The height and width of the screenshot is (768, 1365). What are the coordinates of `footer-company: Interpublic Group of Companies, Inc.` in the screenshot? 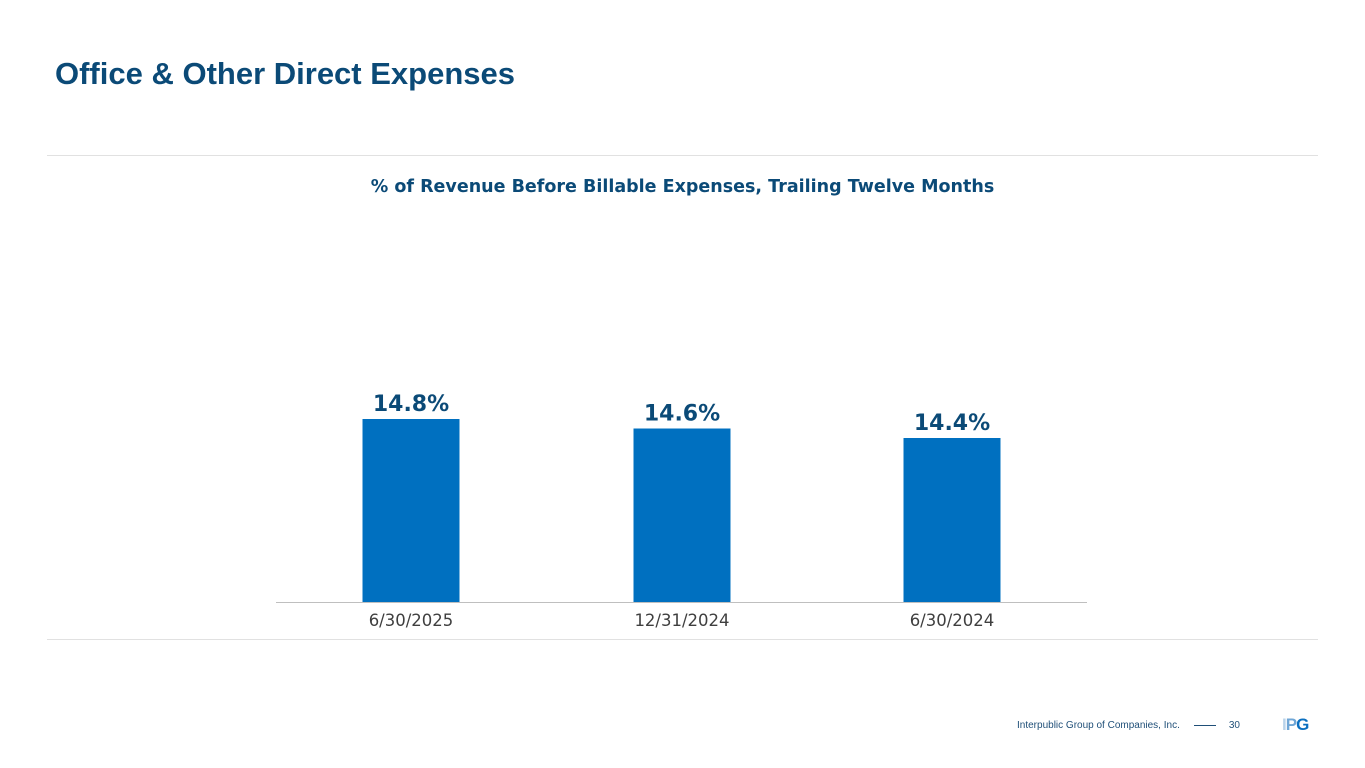 It's located at (1098, 725).